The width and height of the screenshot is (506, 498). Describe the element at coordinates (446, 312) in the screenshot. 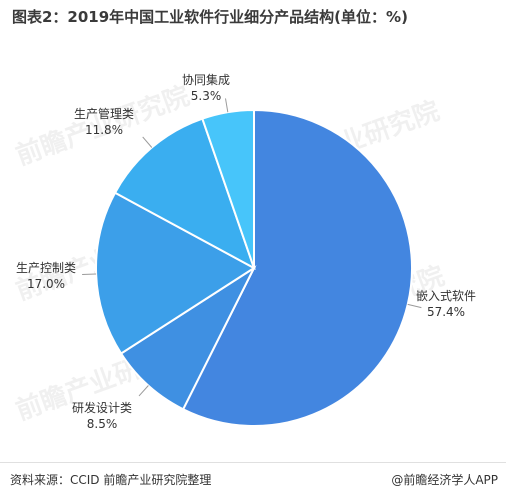

I see `slice-value-label: 57.4%` at that location.